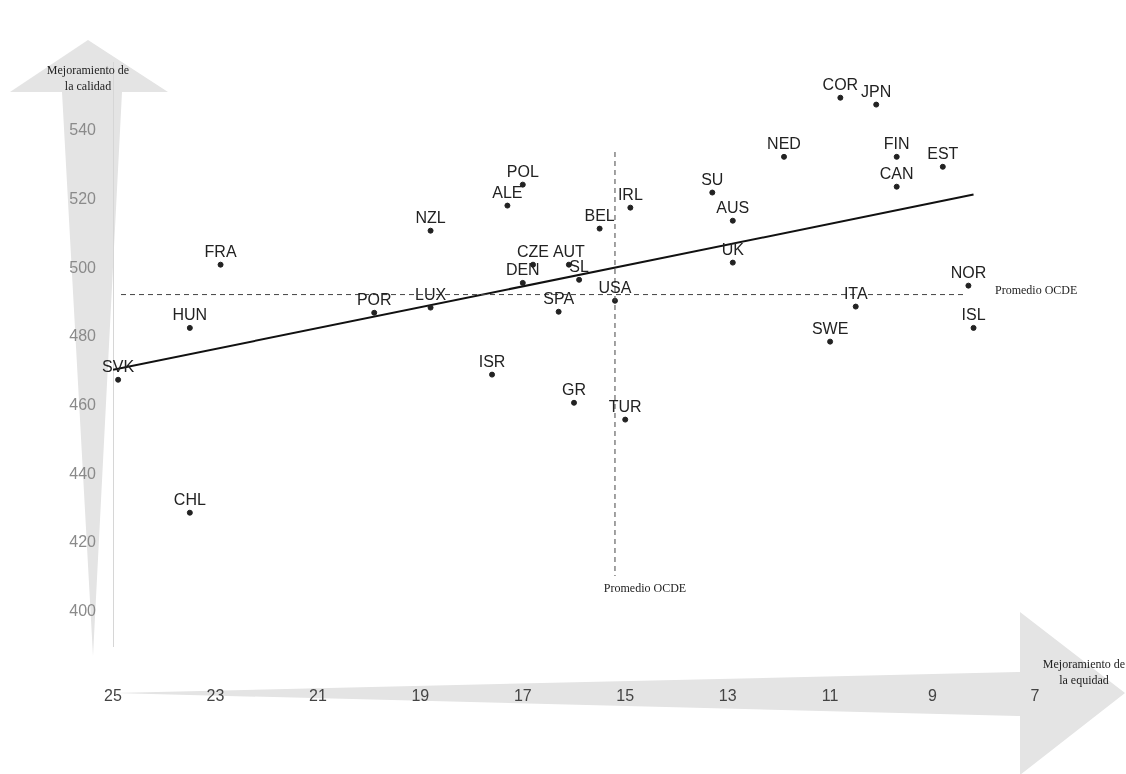  I want to click on x-axis-title: Mejoramiento de la equidad, so click(1084, 672).